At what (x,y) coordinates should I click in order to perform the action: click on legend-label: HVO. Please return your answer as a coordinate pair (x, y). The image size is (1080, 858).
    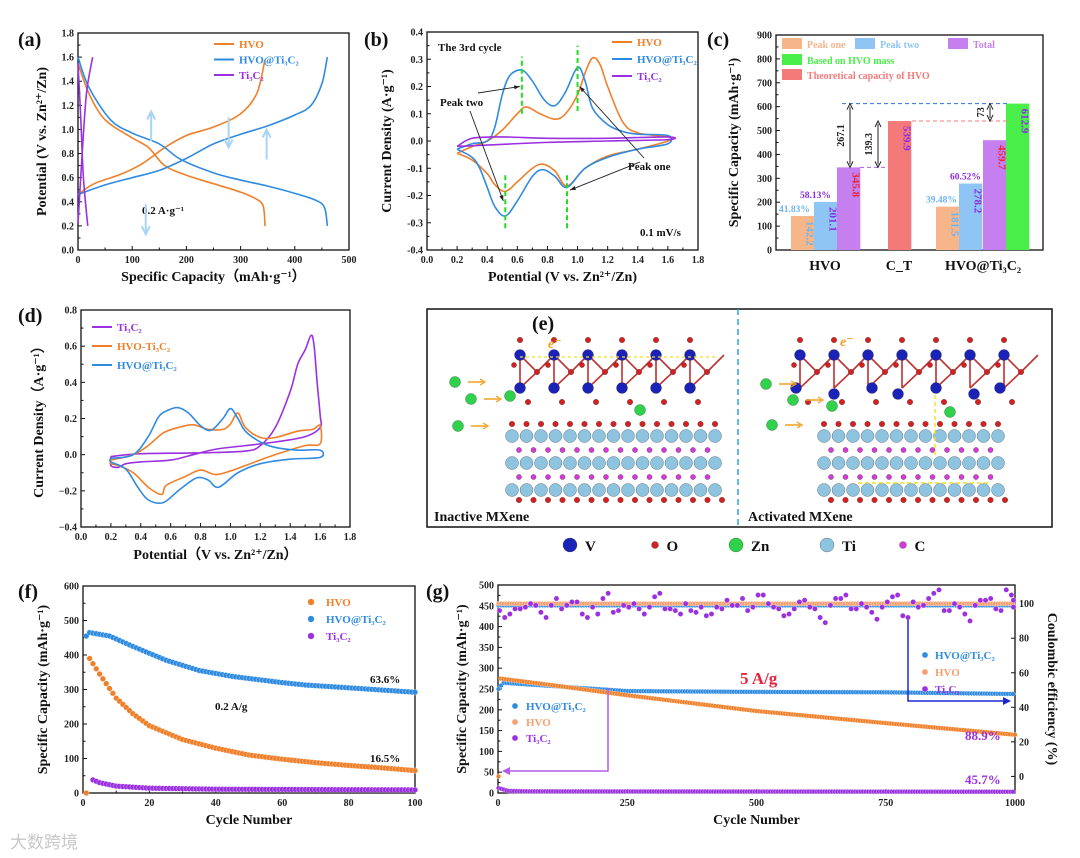
    Looking at the image, I should click on (338, 603).